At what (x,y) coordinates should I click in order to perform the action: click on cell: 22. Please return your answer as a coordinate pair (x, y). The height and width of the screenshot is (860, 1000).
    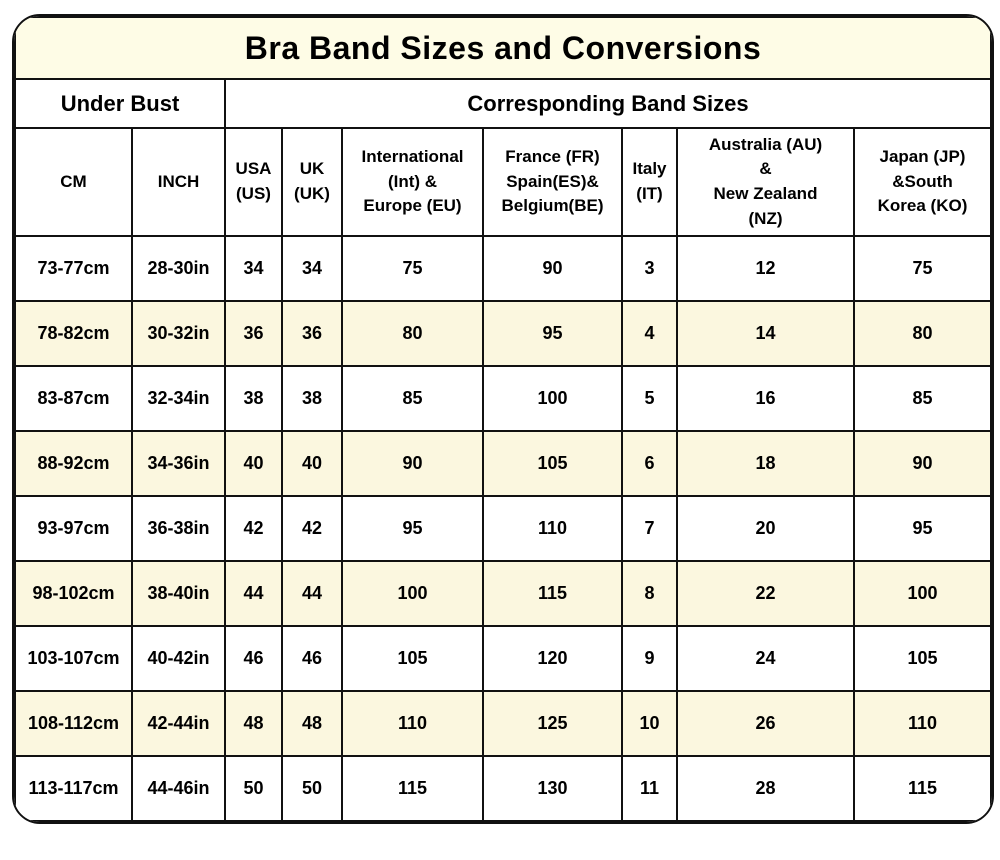
    Looking at the image, I should click on (765, 593).